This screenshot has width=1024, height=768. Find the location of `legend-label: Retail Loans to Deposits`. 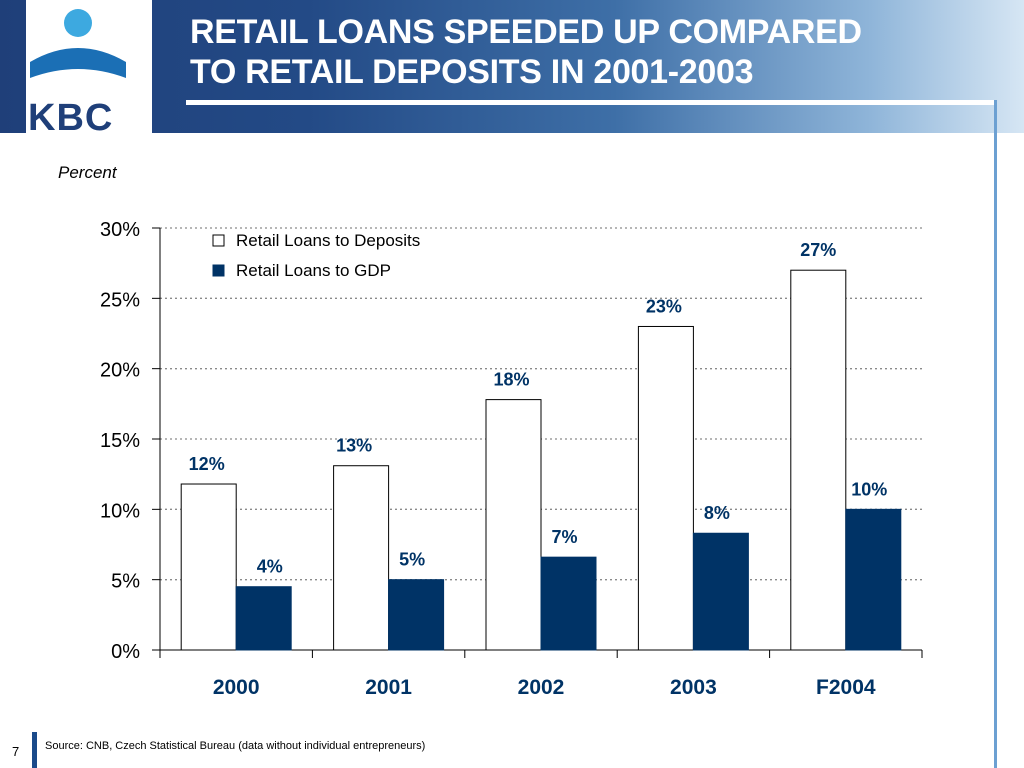

legend-label: Retail Loans to Deposits is located at coordinates (328, 240).